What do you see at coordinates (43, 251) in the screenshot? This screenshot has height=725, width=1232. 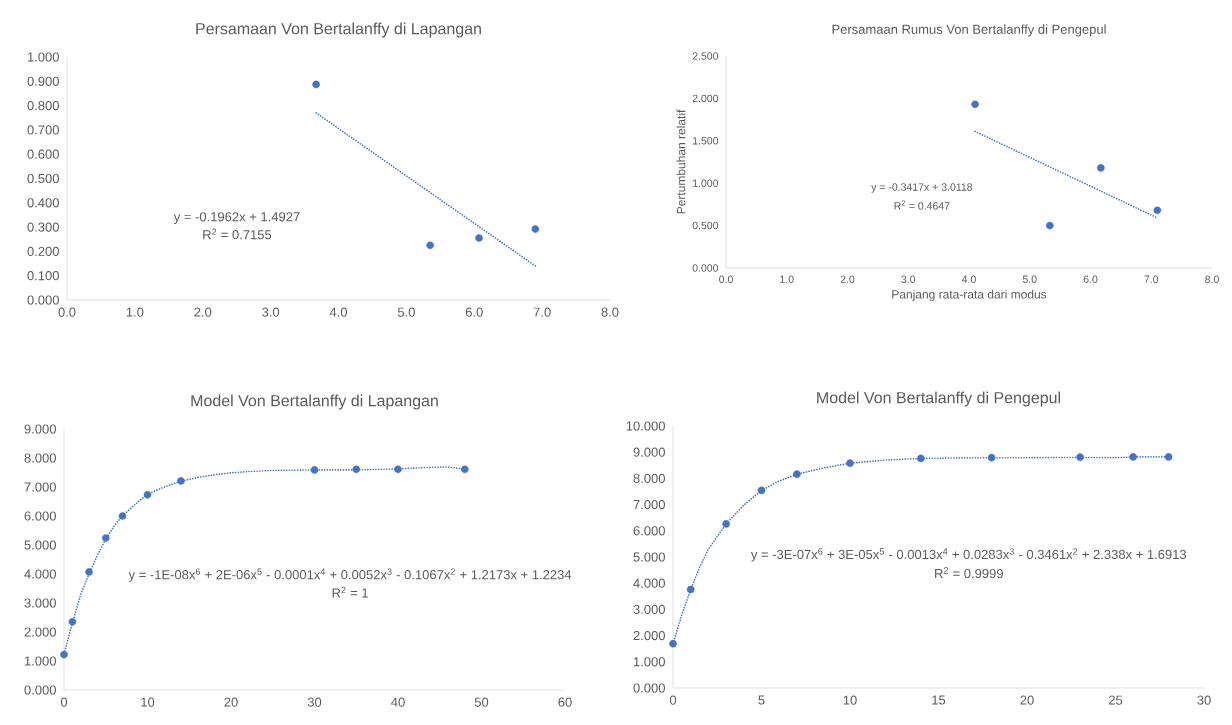 I see `y-tick-label: 0.200` at bounding box center [43, 251].